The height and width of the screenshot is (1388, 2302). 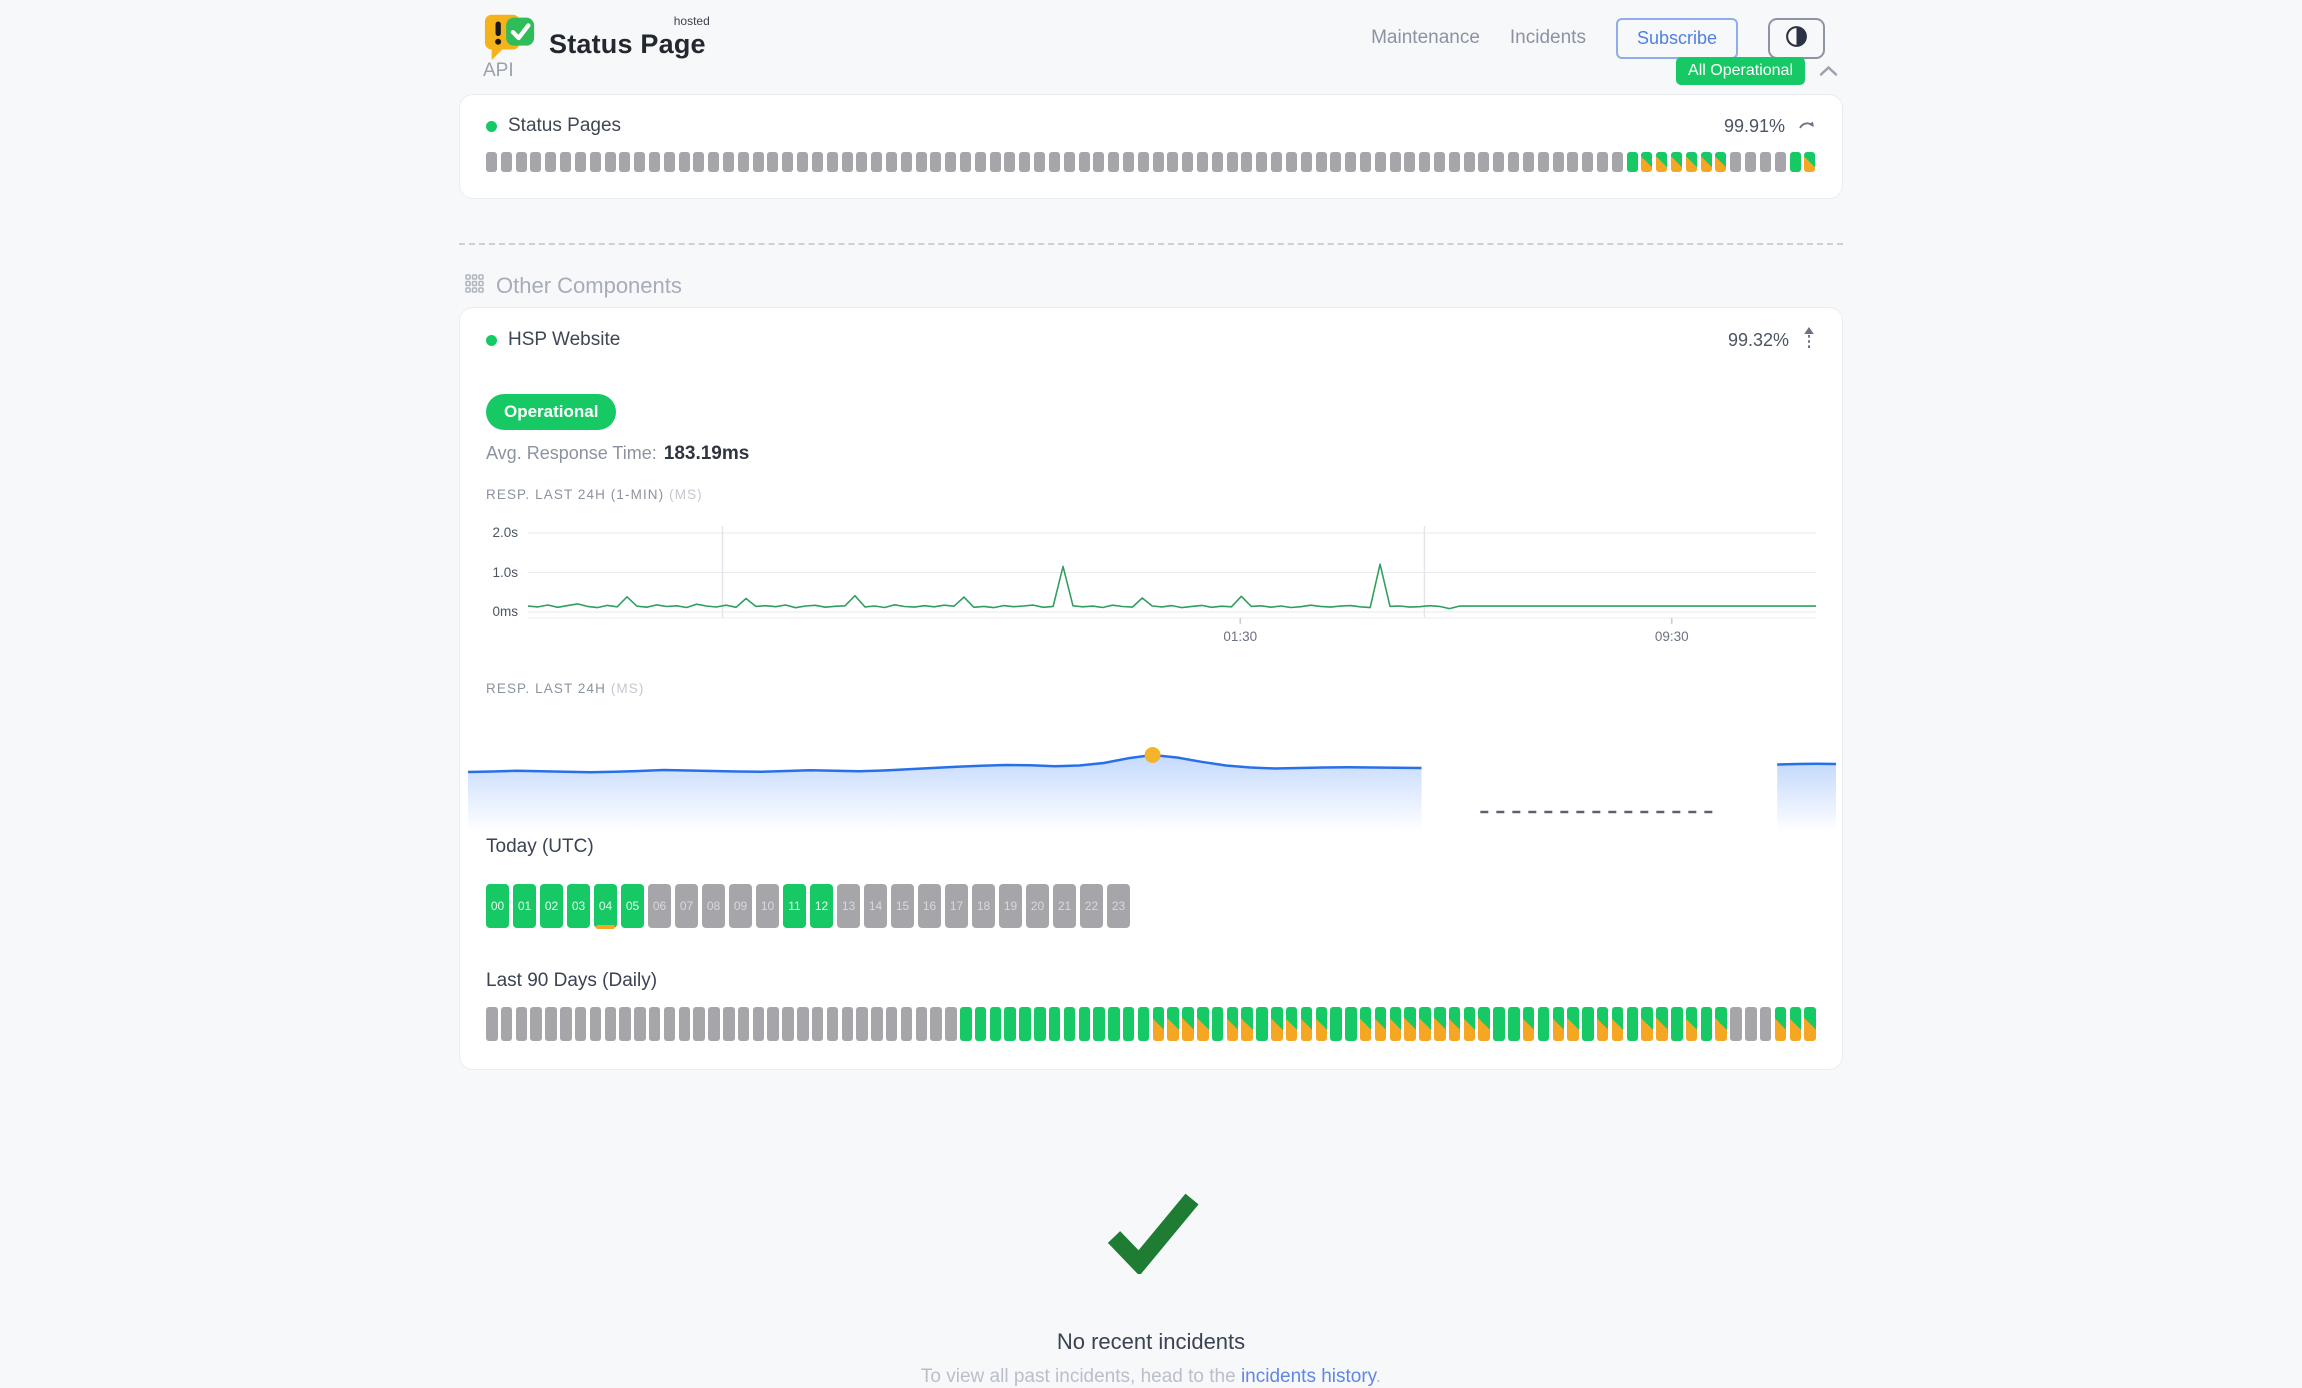 What do you see at coordinates (1809, 340) in the screenshot?
I see `scroll-top-arrow-icon` at bounding box center [1809, 340].